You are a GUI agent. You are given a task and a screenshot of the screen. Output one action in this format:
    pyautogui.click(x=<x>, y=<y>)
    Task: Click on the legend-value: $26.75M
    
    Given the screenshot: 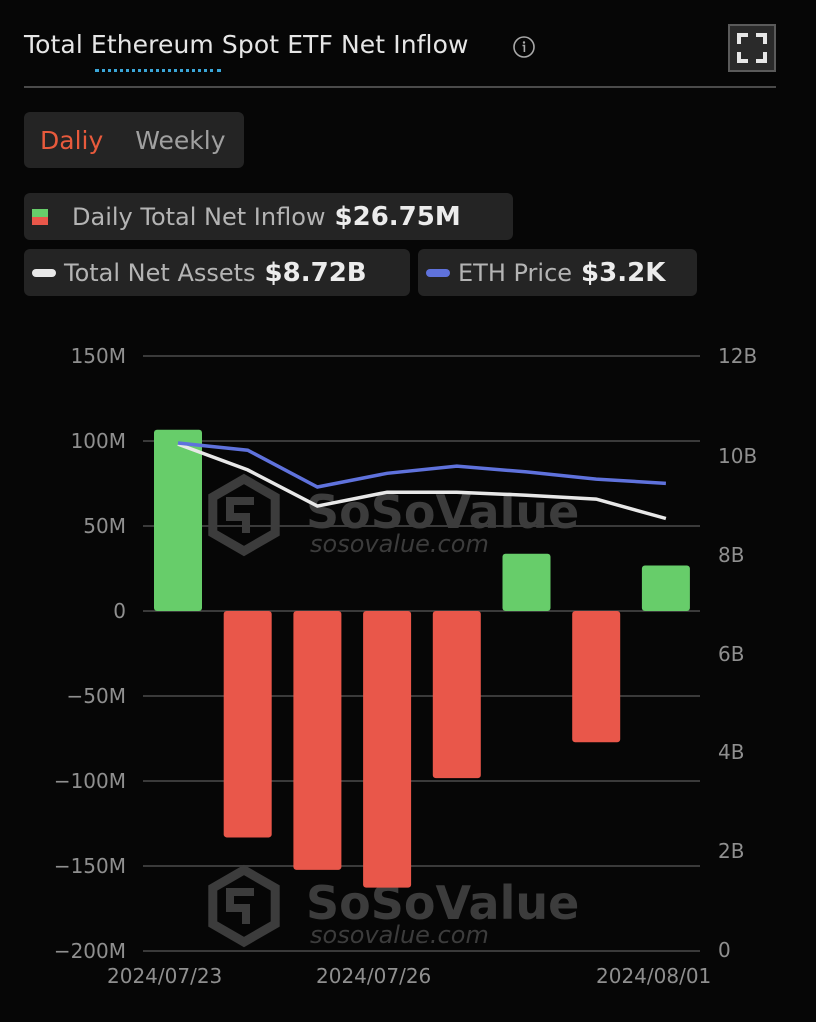 What is the action you would take?
    pyautogui.click(x=397, y=216)
    